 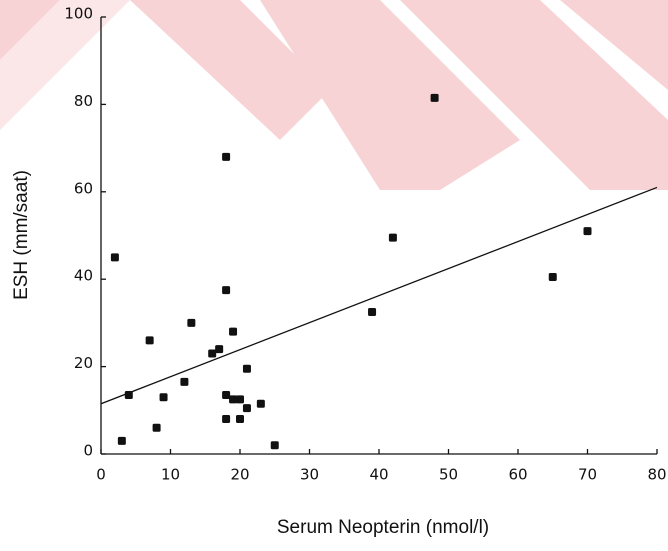 What do you see at coordinates (517, 475) in the screenshot?
I see `x-tick-label: 60` at bounding box center [517, 475].